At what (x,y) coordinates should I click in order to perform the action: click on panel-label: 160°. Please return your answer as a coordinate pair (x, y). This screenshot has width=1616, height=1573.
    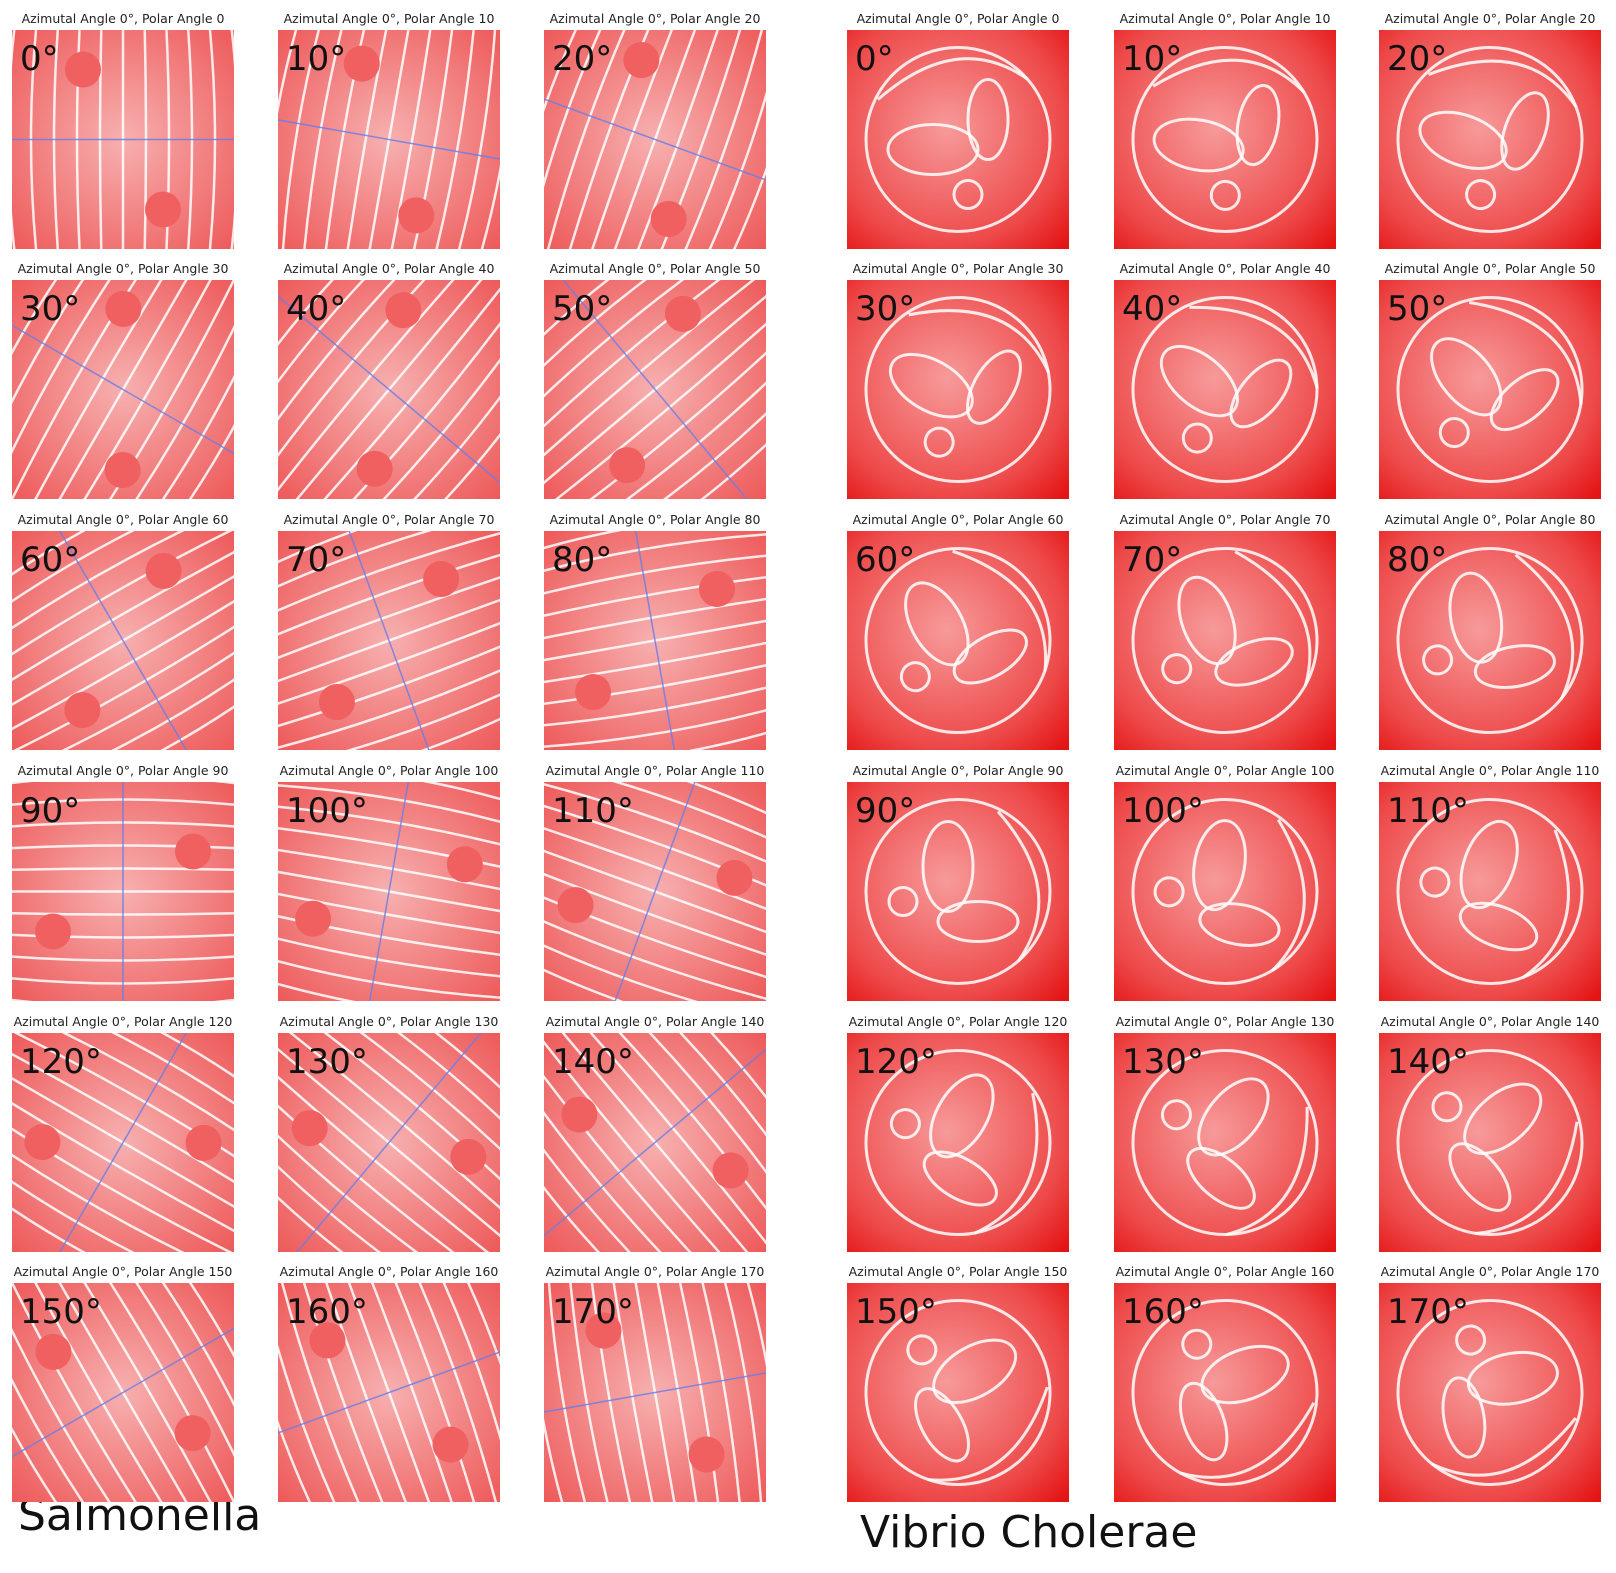
    Looking at the image, I should click on (327, 1312).